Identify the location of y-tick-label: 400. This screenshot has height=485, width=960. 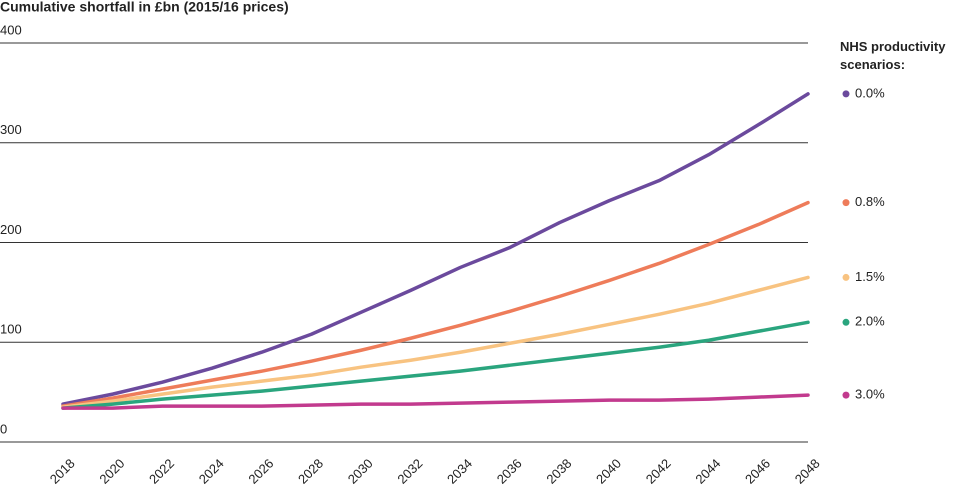
(11, 29).